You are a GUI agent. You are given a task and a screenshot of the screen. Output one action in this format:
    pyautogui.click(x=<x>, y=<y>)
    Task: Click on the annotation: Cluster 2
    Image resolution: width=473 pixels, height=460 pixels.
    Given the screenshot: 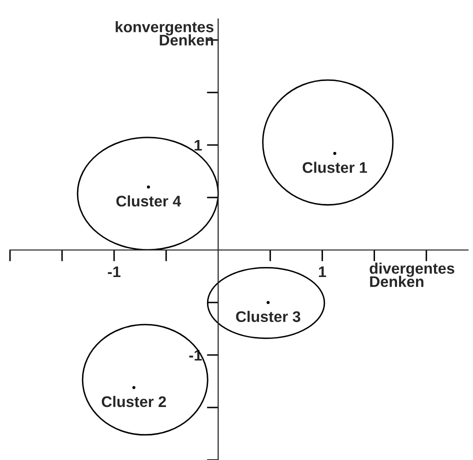 What is the action you would take?
    pyautogui.click(x=134, y=402)
    